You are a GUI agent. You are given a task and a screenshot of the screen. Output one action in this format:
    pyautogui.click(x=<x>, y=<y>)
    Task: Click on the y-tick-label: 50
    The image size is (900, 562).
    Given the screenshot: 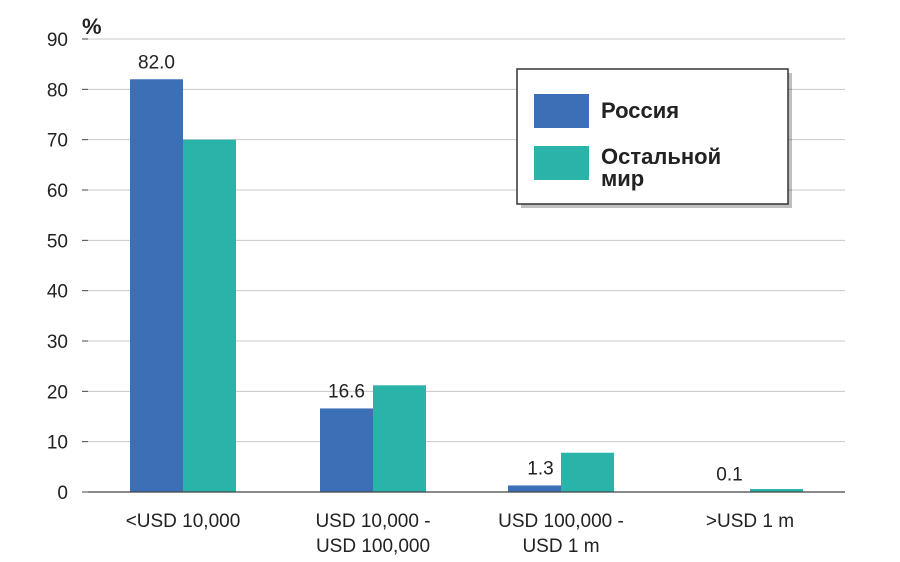 What is the action you would take?
    pyautogui.click(x=57, y=241)
    